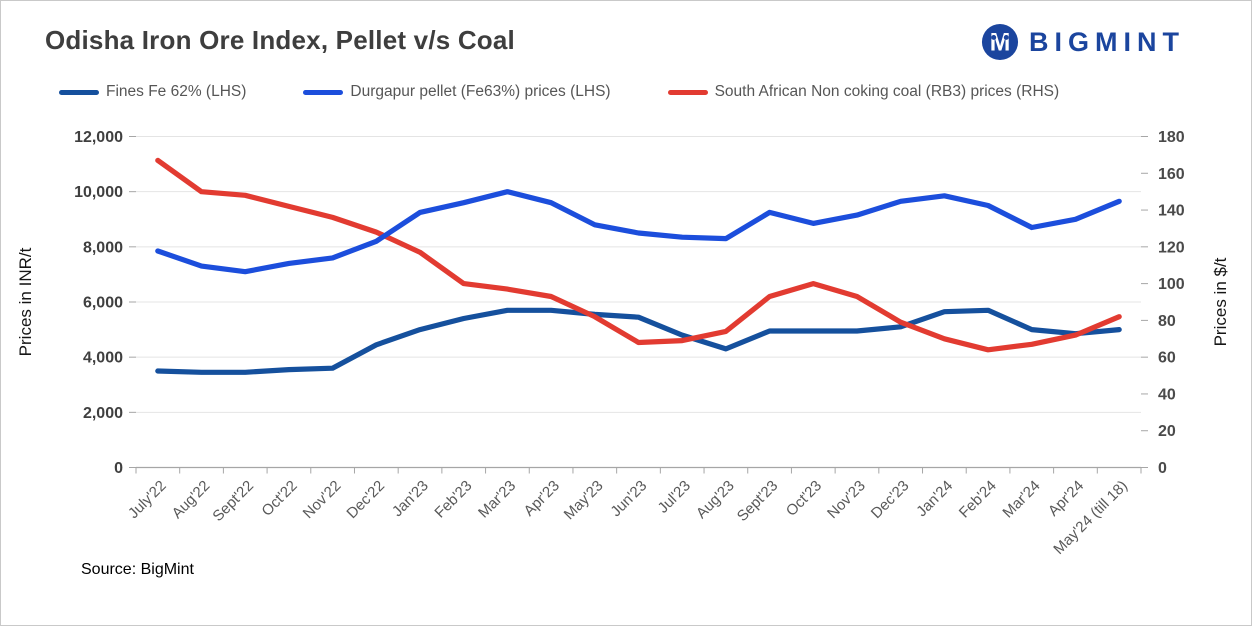 This screenshot has height=626, width=1252. Describe the element at coordinates (365, 499) in the screenshot. I see `svg-text: Dec'22` at that location.